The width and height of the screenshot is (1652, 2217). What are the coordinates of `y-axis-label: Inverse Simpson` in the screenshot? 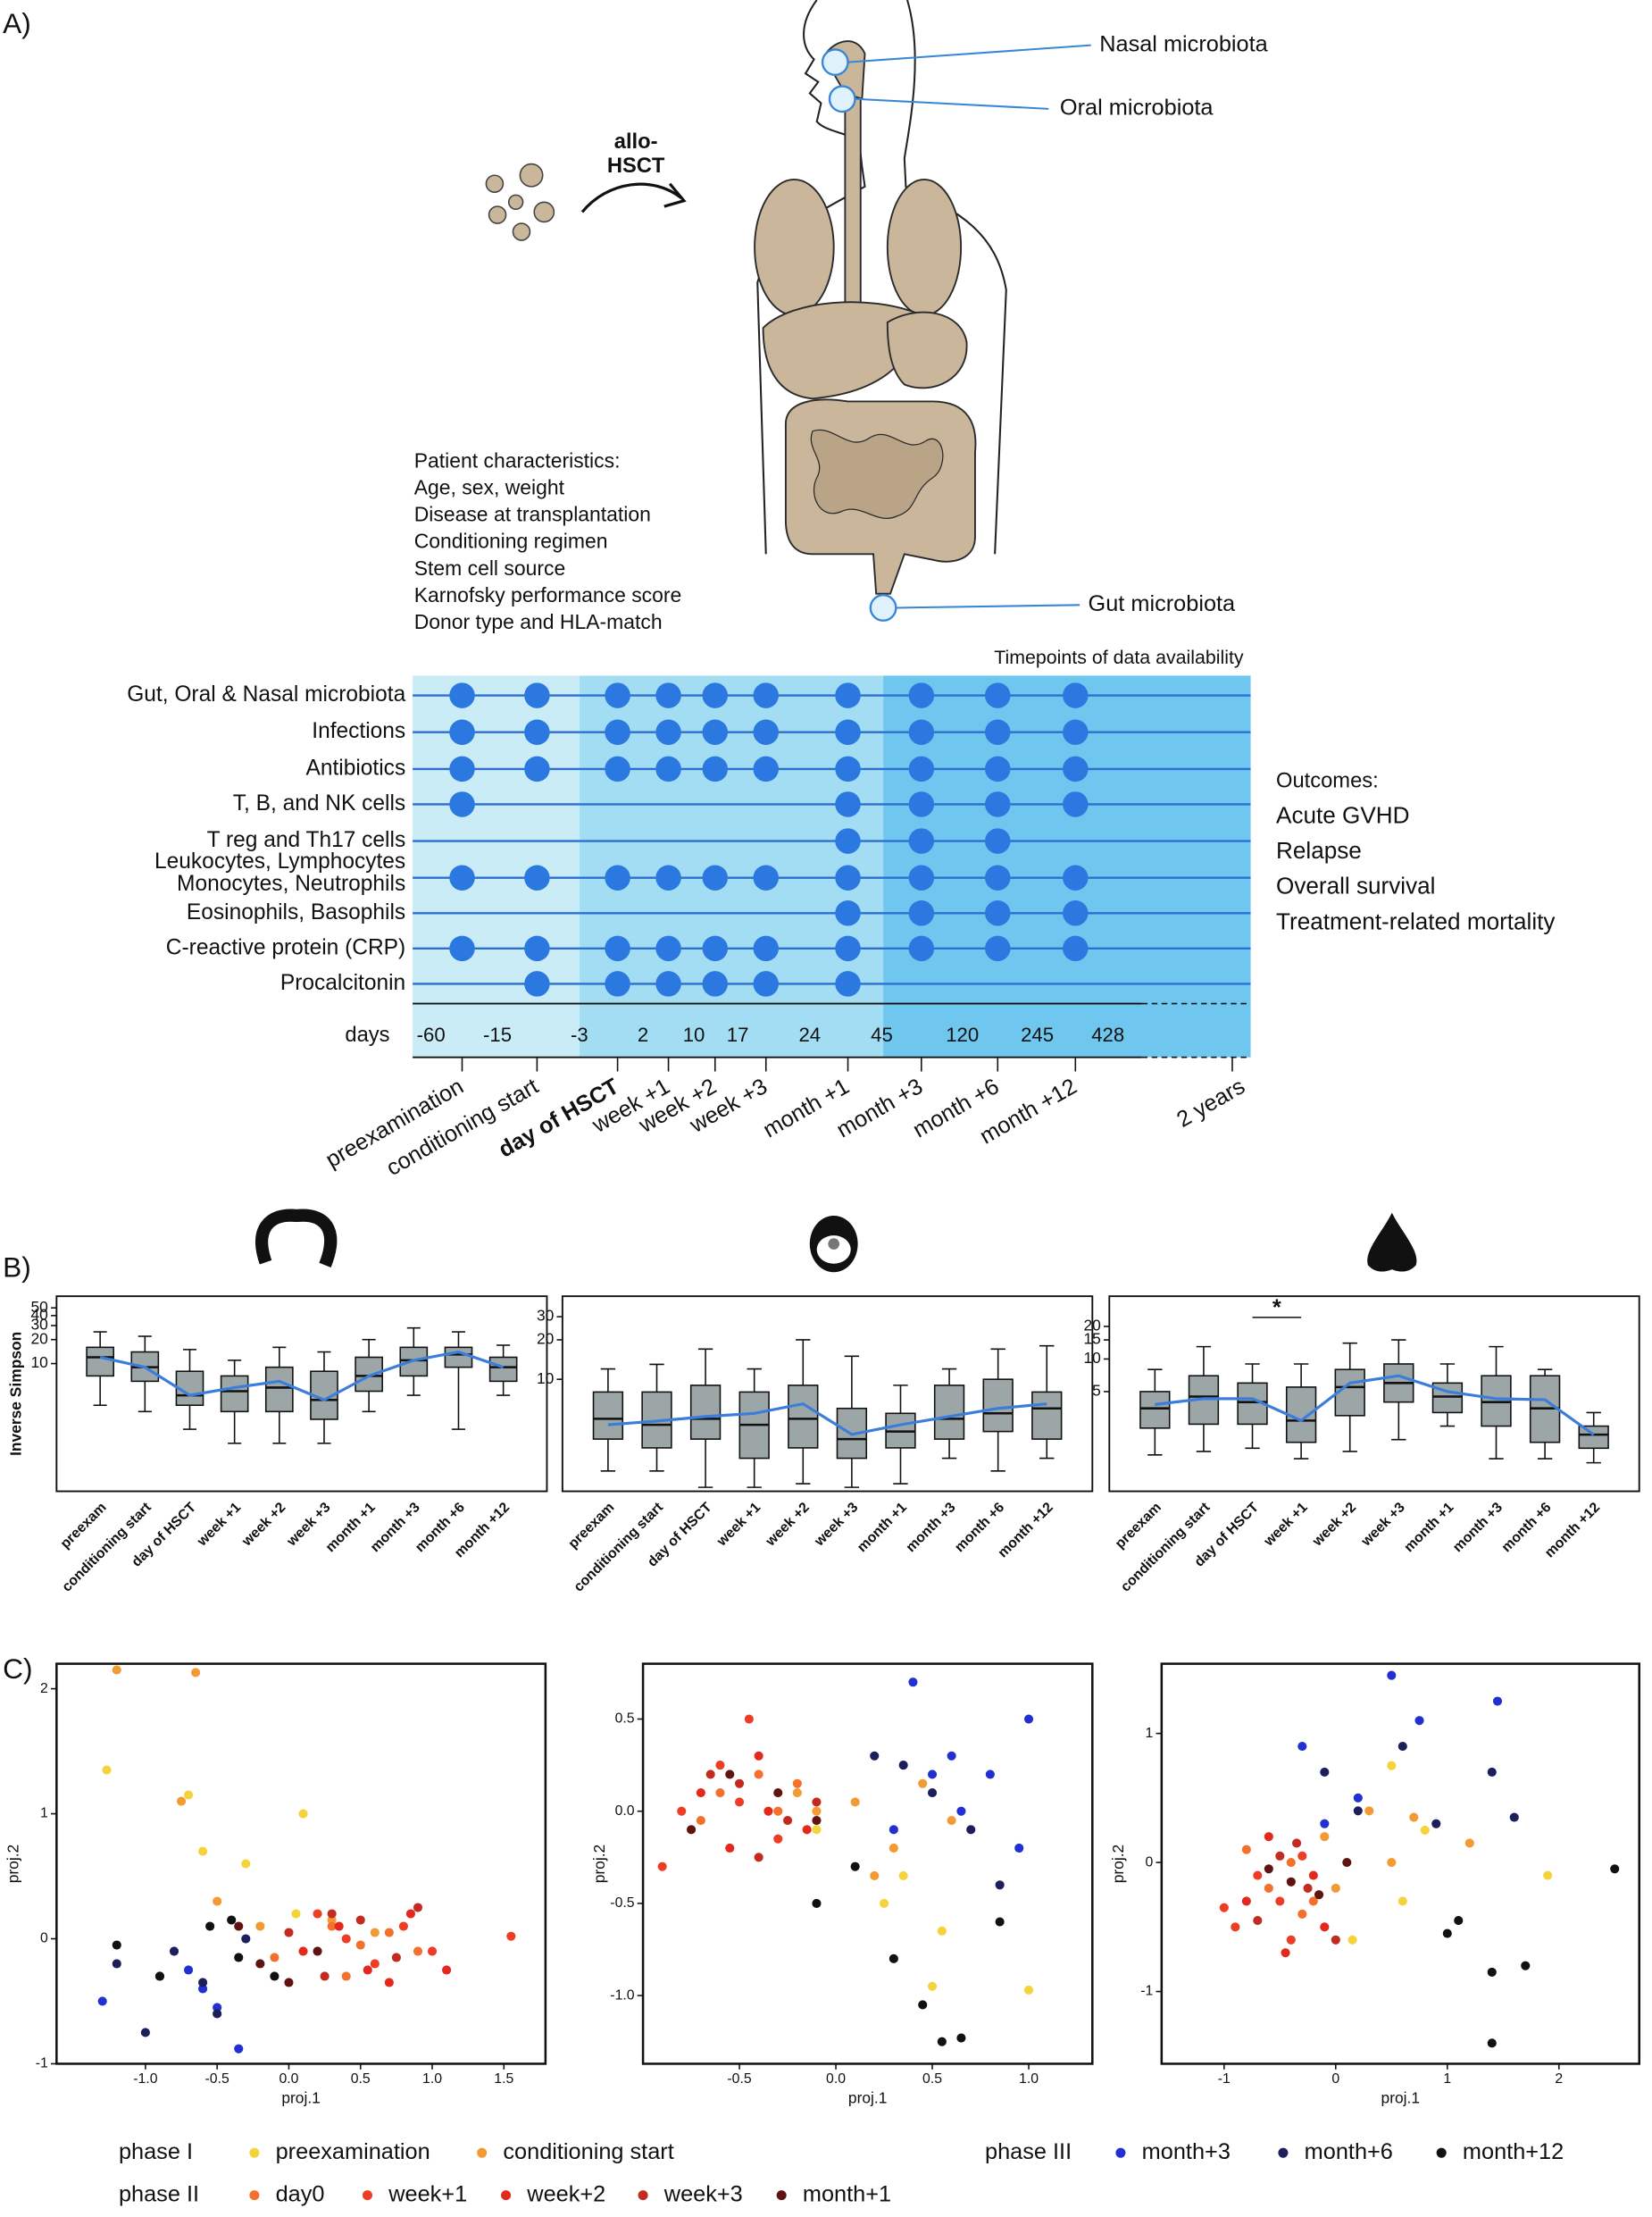 It's located at (16, 1394).